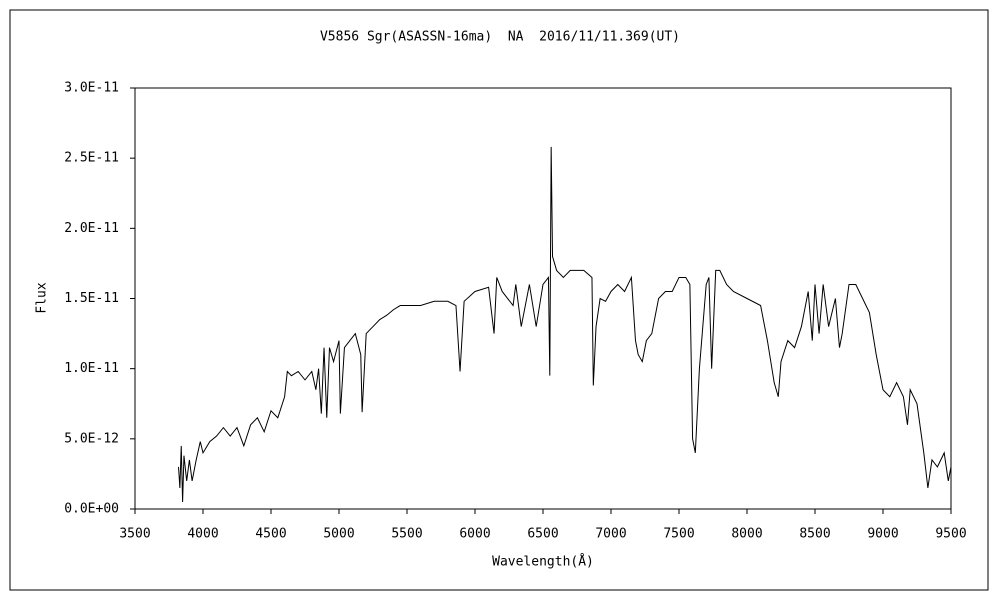 The height and width of the screenshot is (600, 1000). What do you see at coordinates (474, 534) in the screenshot?
I see `x-tick-label: 6000` at bounding box center [474, 534].